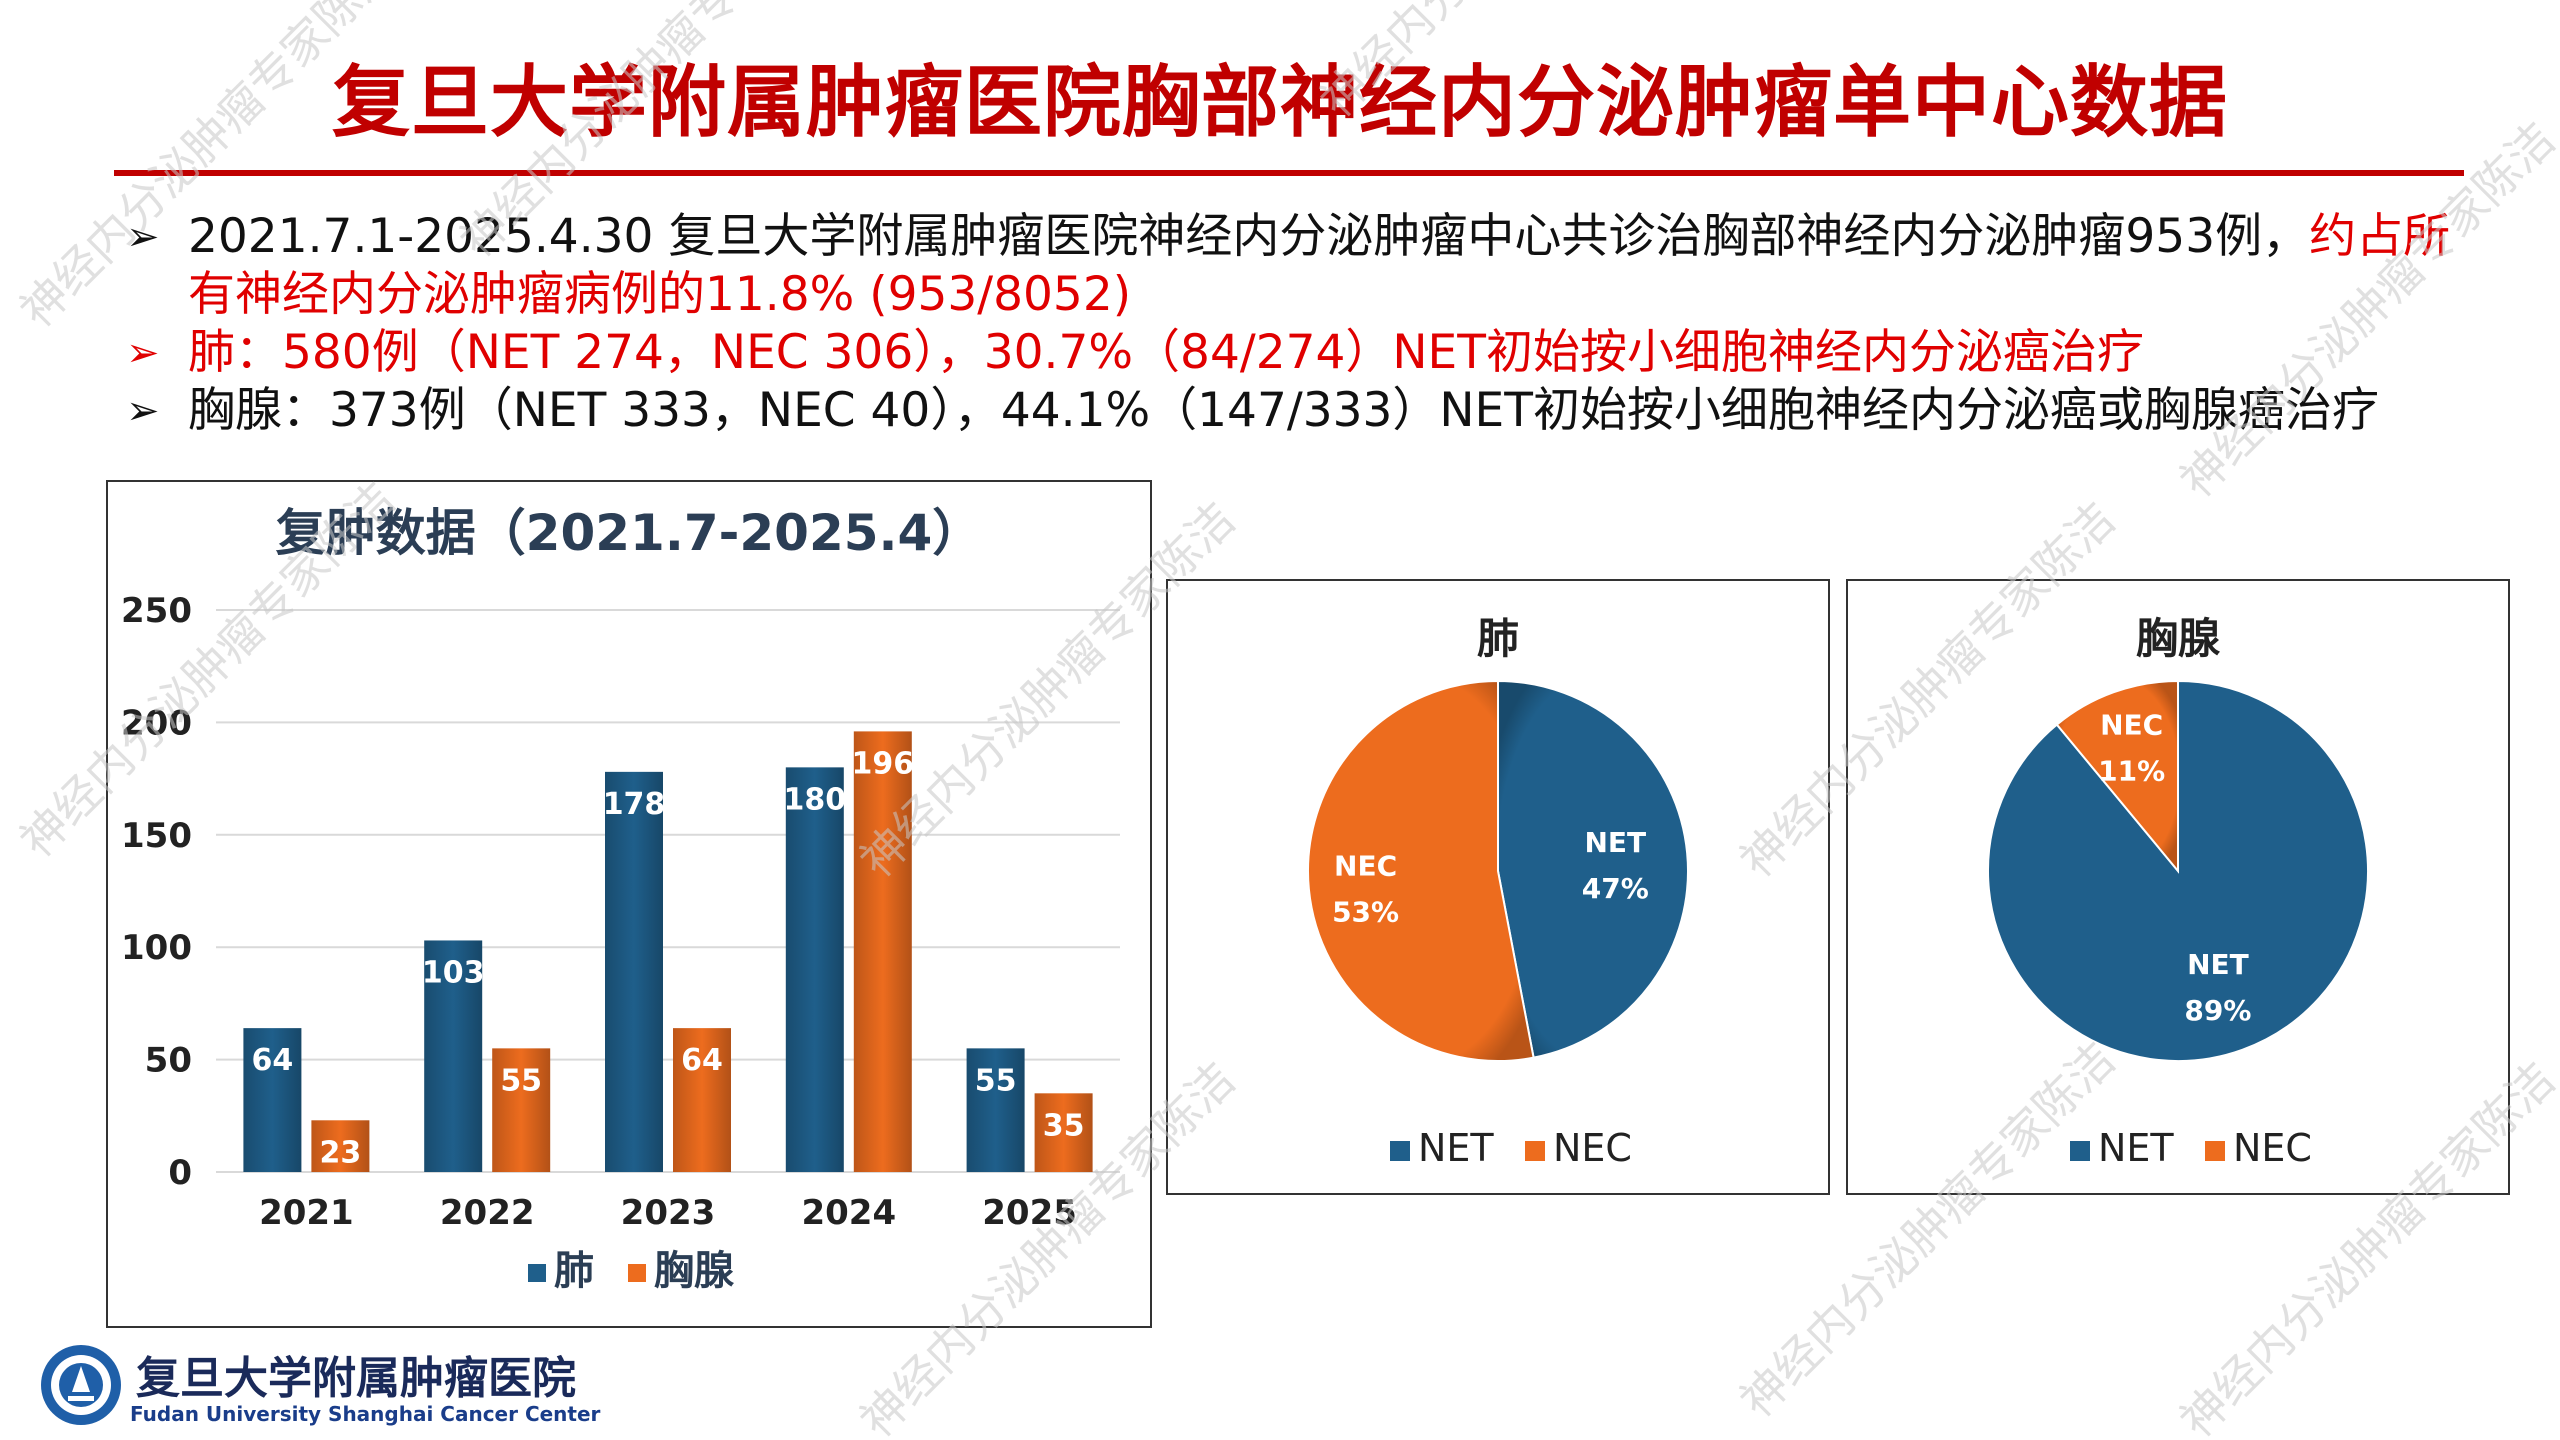 The width and height of the screenshot is (2560, 1440). What do you see at coordinates (453, 1056) in the screenshot?
I see `bar-肺-2022` at bounding box center [453, 1056].